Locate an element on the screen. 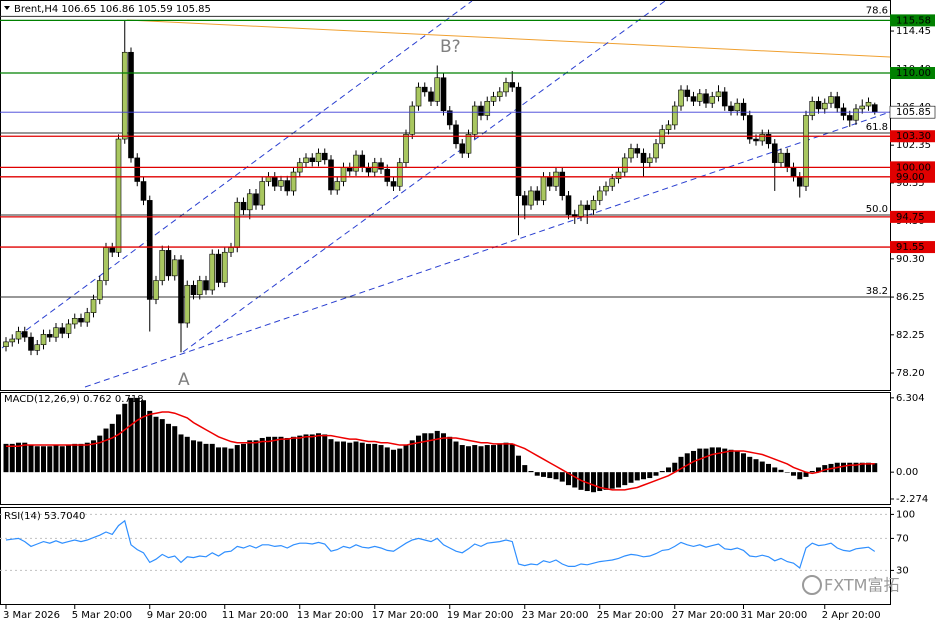 This screenshot has height=624, width=936. level-label: 103.30 is located at coordinates (913, 136).